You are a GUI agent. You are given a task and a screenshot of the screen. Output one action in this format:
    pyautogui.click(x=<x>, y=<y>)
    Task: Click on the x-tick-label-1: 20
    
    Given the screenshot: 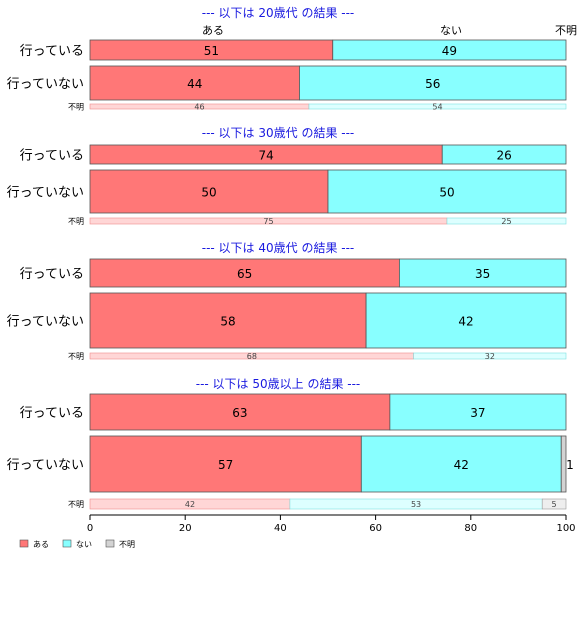 What is the action you would take?
    pyautogui.click(x=185, y=528)
    